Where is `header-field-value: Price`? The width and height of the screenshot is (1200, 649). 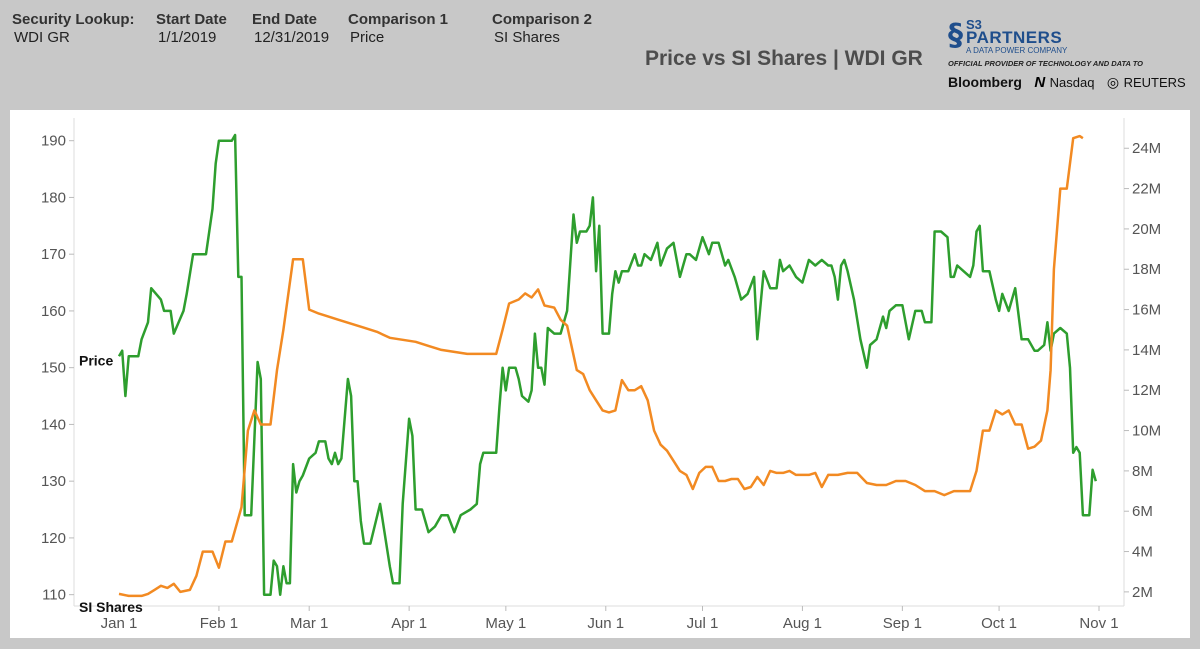 header-field-value: Price is located at coordinates (367, 37).